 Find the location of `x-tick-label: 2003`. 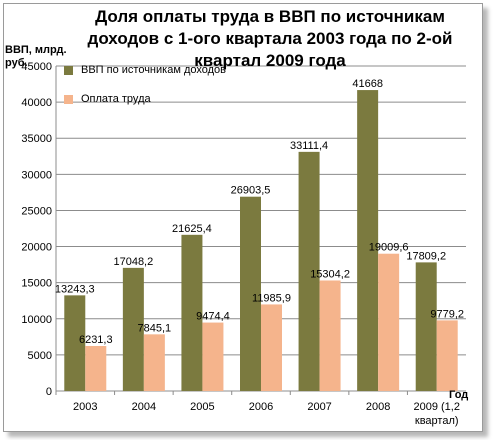

x-tick-label: 2003 is located at coordinates (85, 407).